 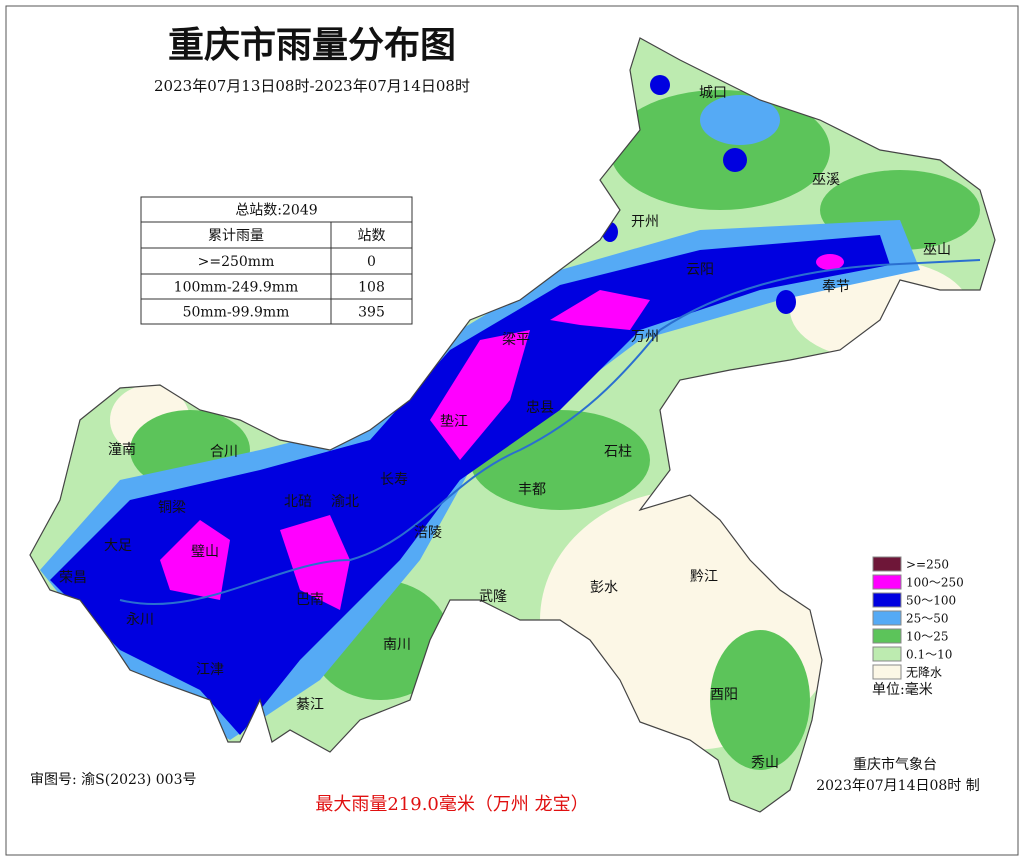 What do you see at coordinates (345, 502) in the screenshot?
I see `place-label: 渝北` at bounding box center [345, 502].